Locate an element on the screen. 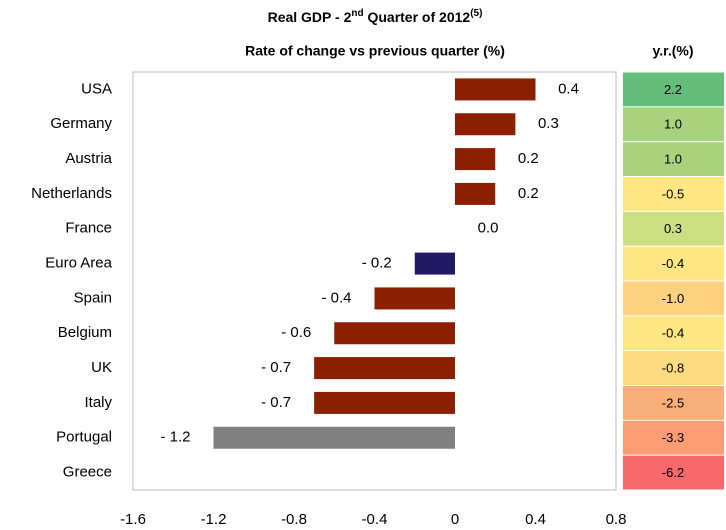 The height and width of the screenshot is (530, 726). x-tick-label: -1.6 is located at coordinates (133, 519).